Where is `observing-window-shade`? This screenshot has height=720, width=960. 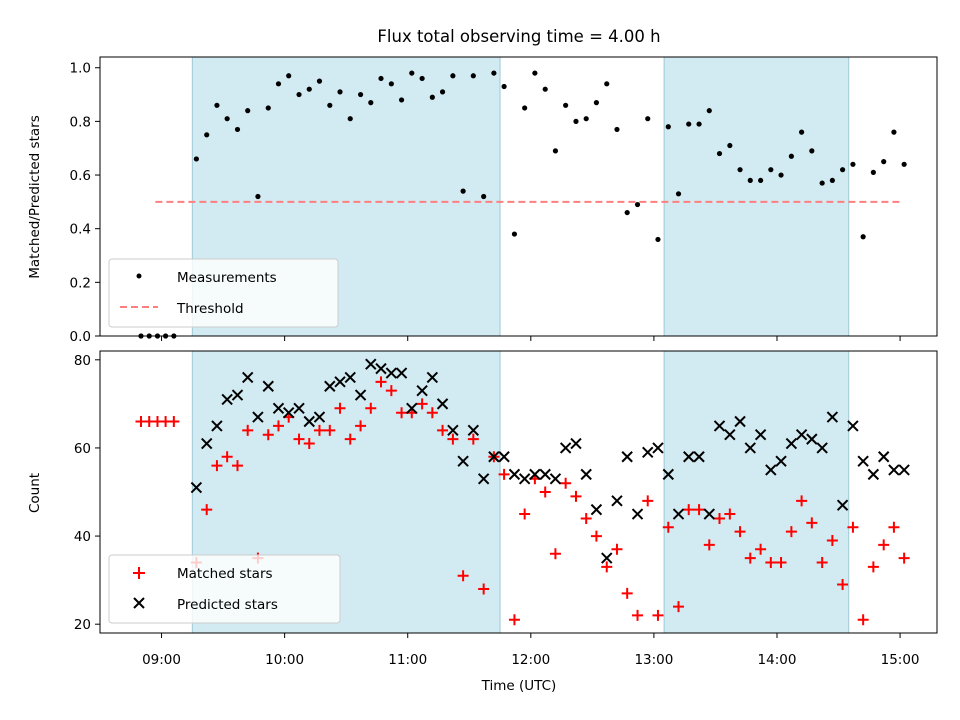
observing-window-shade is located at coordinates (756, 196).